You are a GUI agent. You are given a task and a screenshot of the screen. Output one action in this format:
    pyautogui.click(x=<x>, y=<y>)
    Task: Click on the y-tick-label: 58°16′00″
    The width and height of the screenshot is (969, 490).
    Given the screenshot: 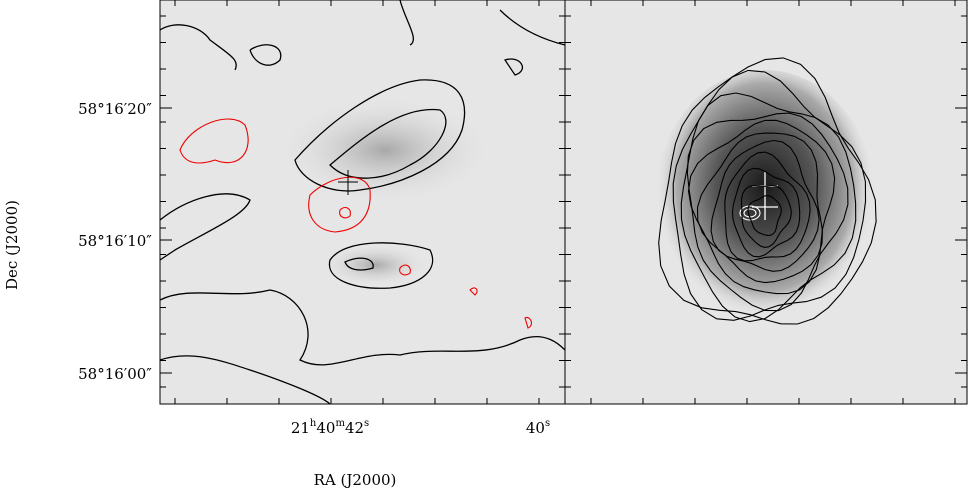 What is the action you would take?
    pyautogui.click(x=115, y=374)
    